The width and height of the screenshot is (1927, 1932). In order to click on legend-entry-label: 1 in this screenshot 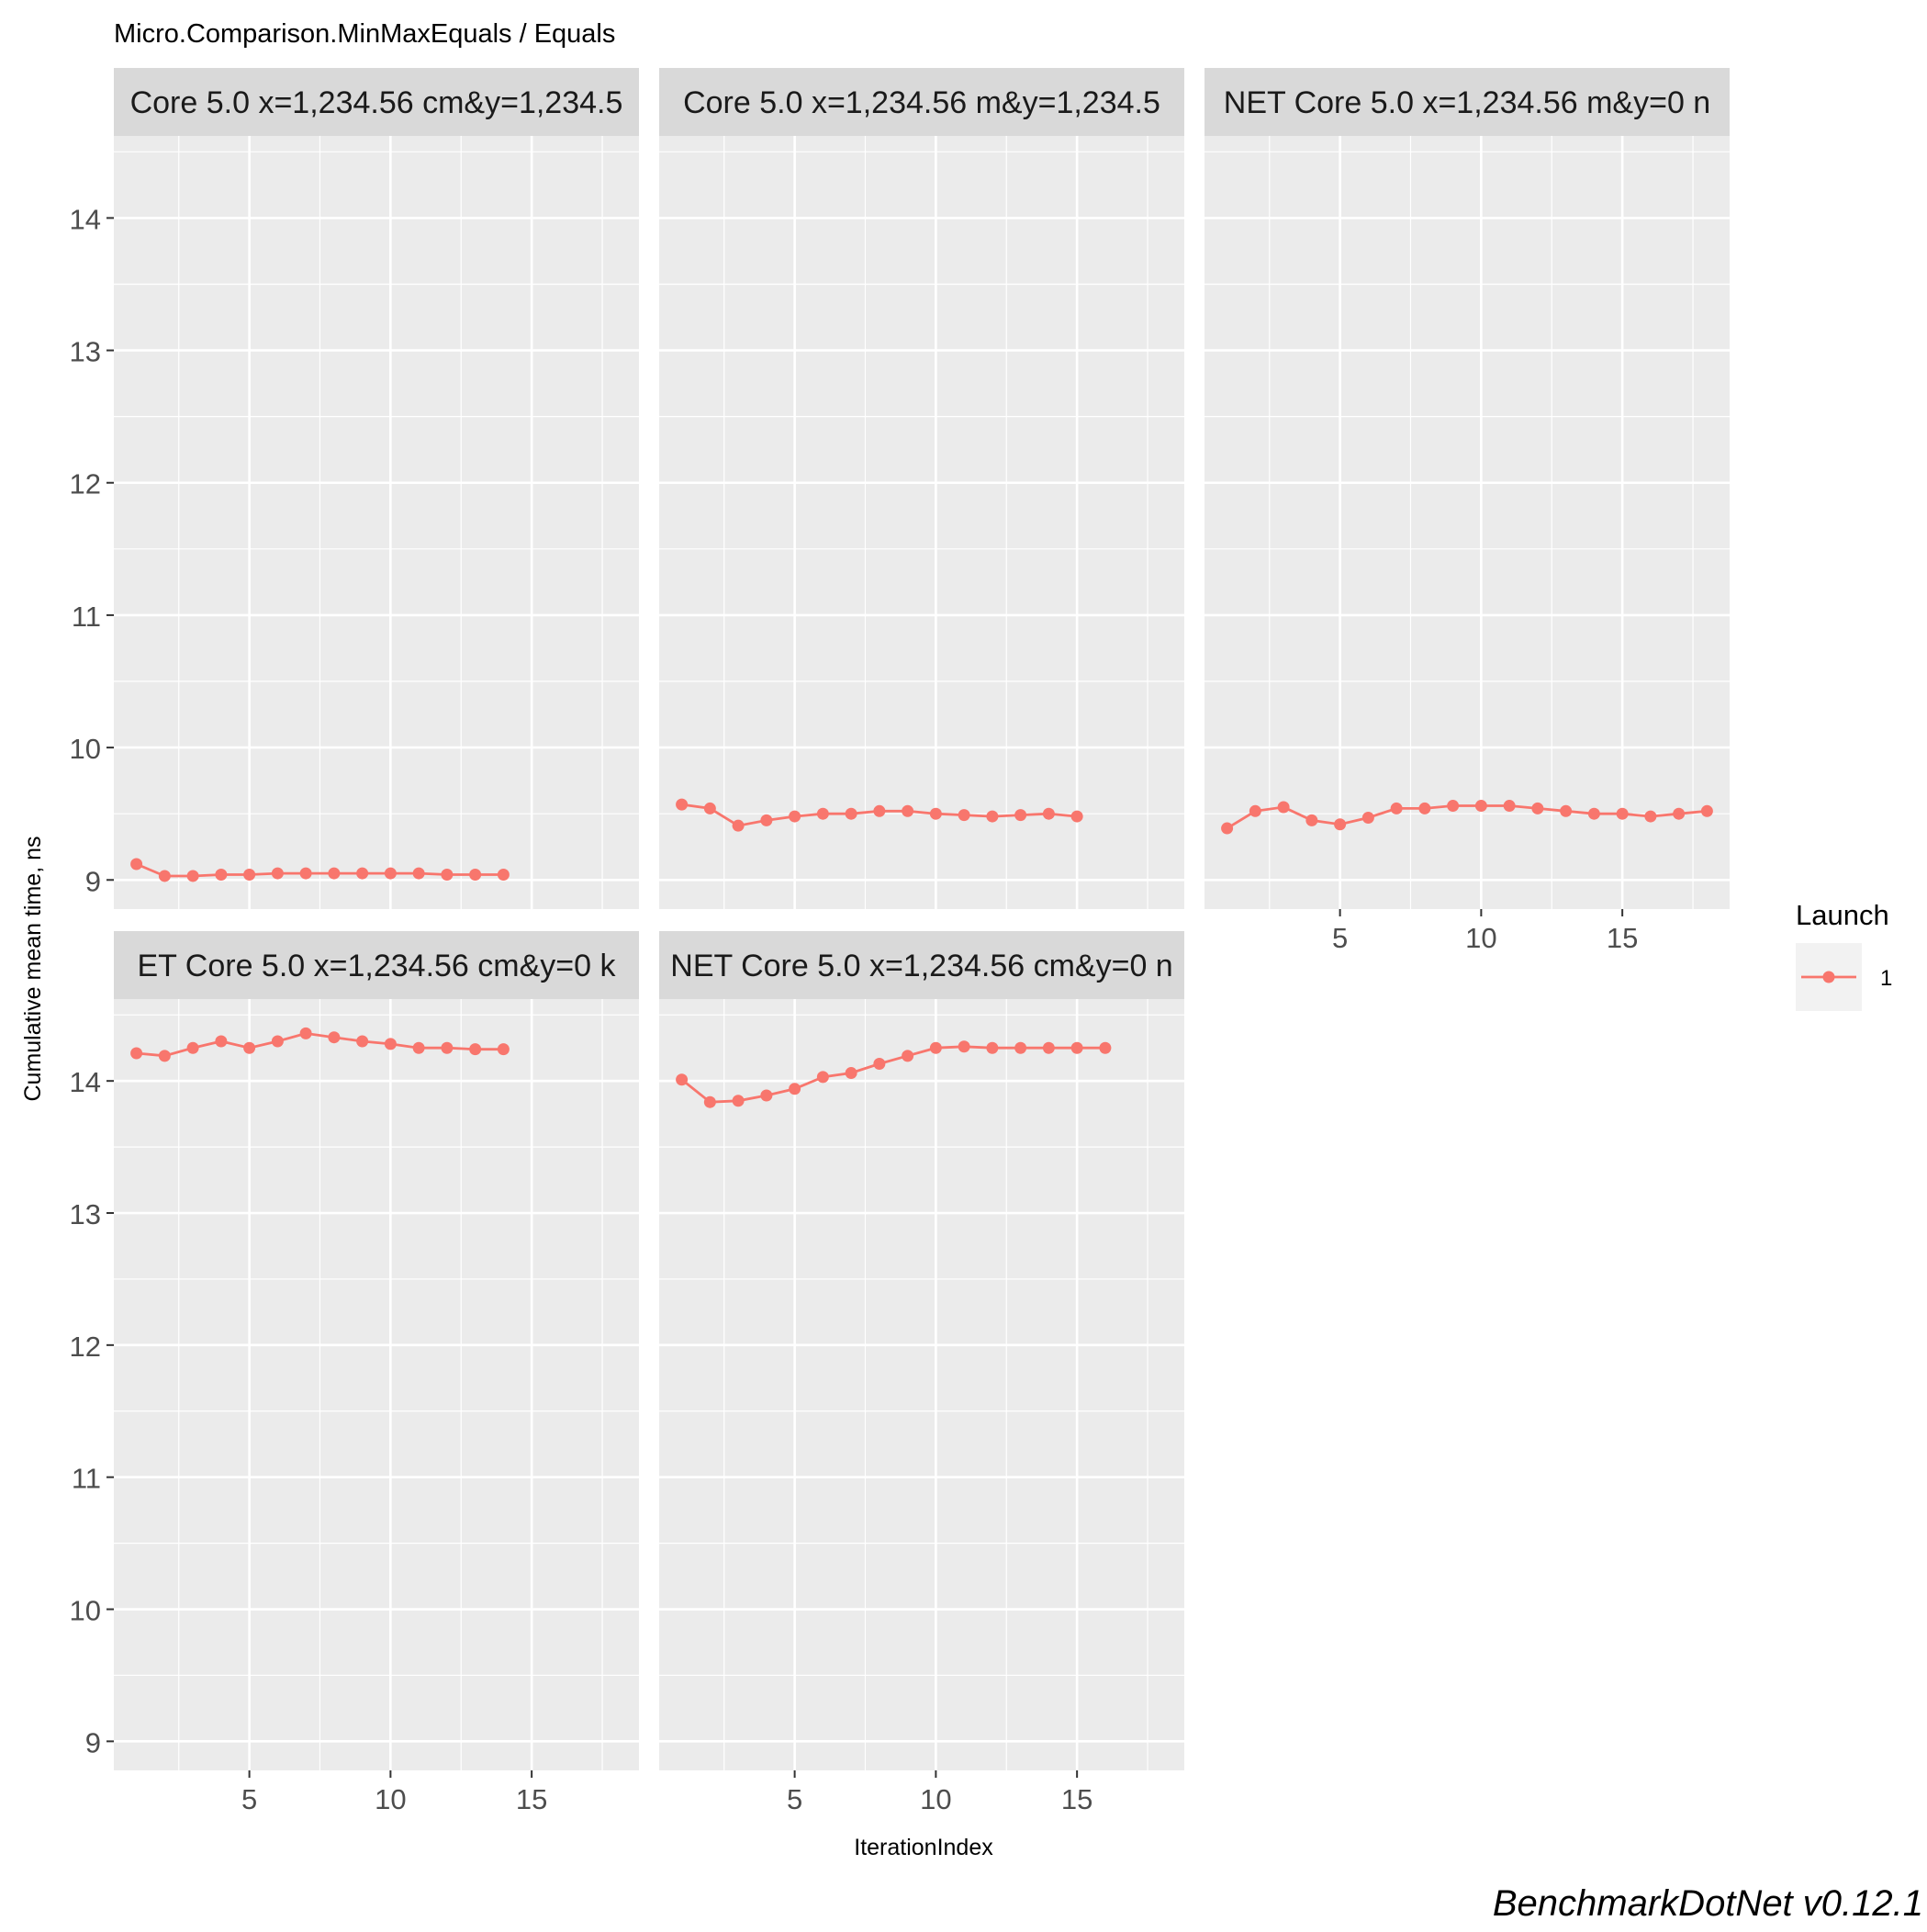, I will do `click(1886, 978)`.